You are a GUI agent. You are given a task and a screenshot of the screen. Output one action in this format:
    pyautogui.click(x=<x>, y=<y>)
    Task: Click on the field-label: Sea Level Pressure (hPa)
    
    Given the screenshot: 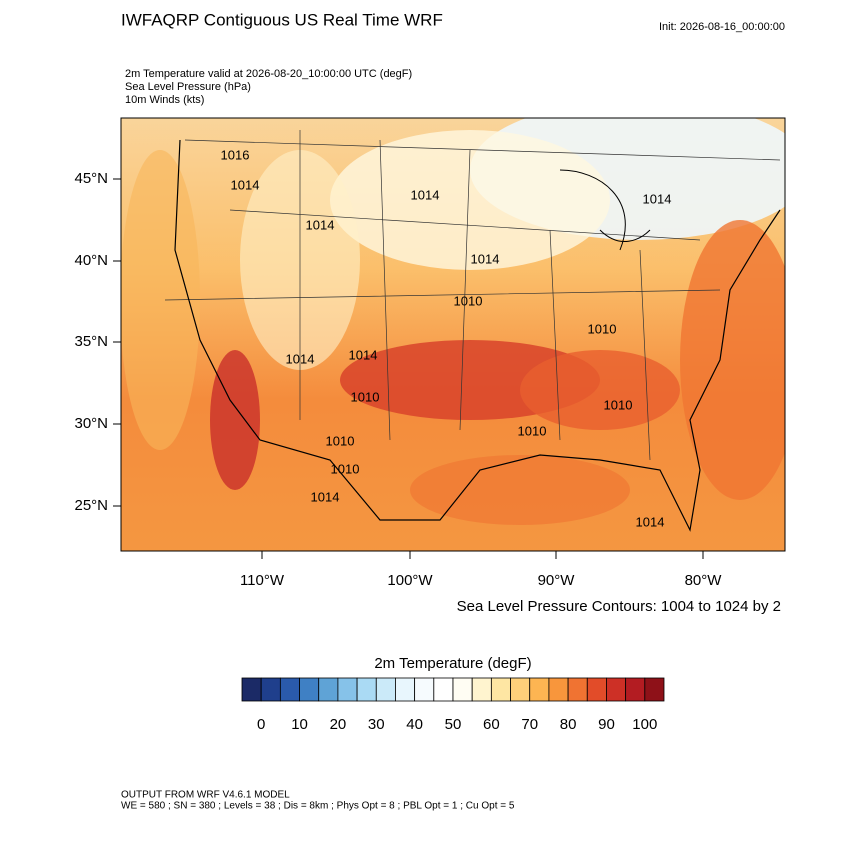 What is the action you would take?
    pyautogui.click(x=188, y=87)
    